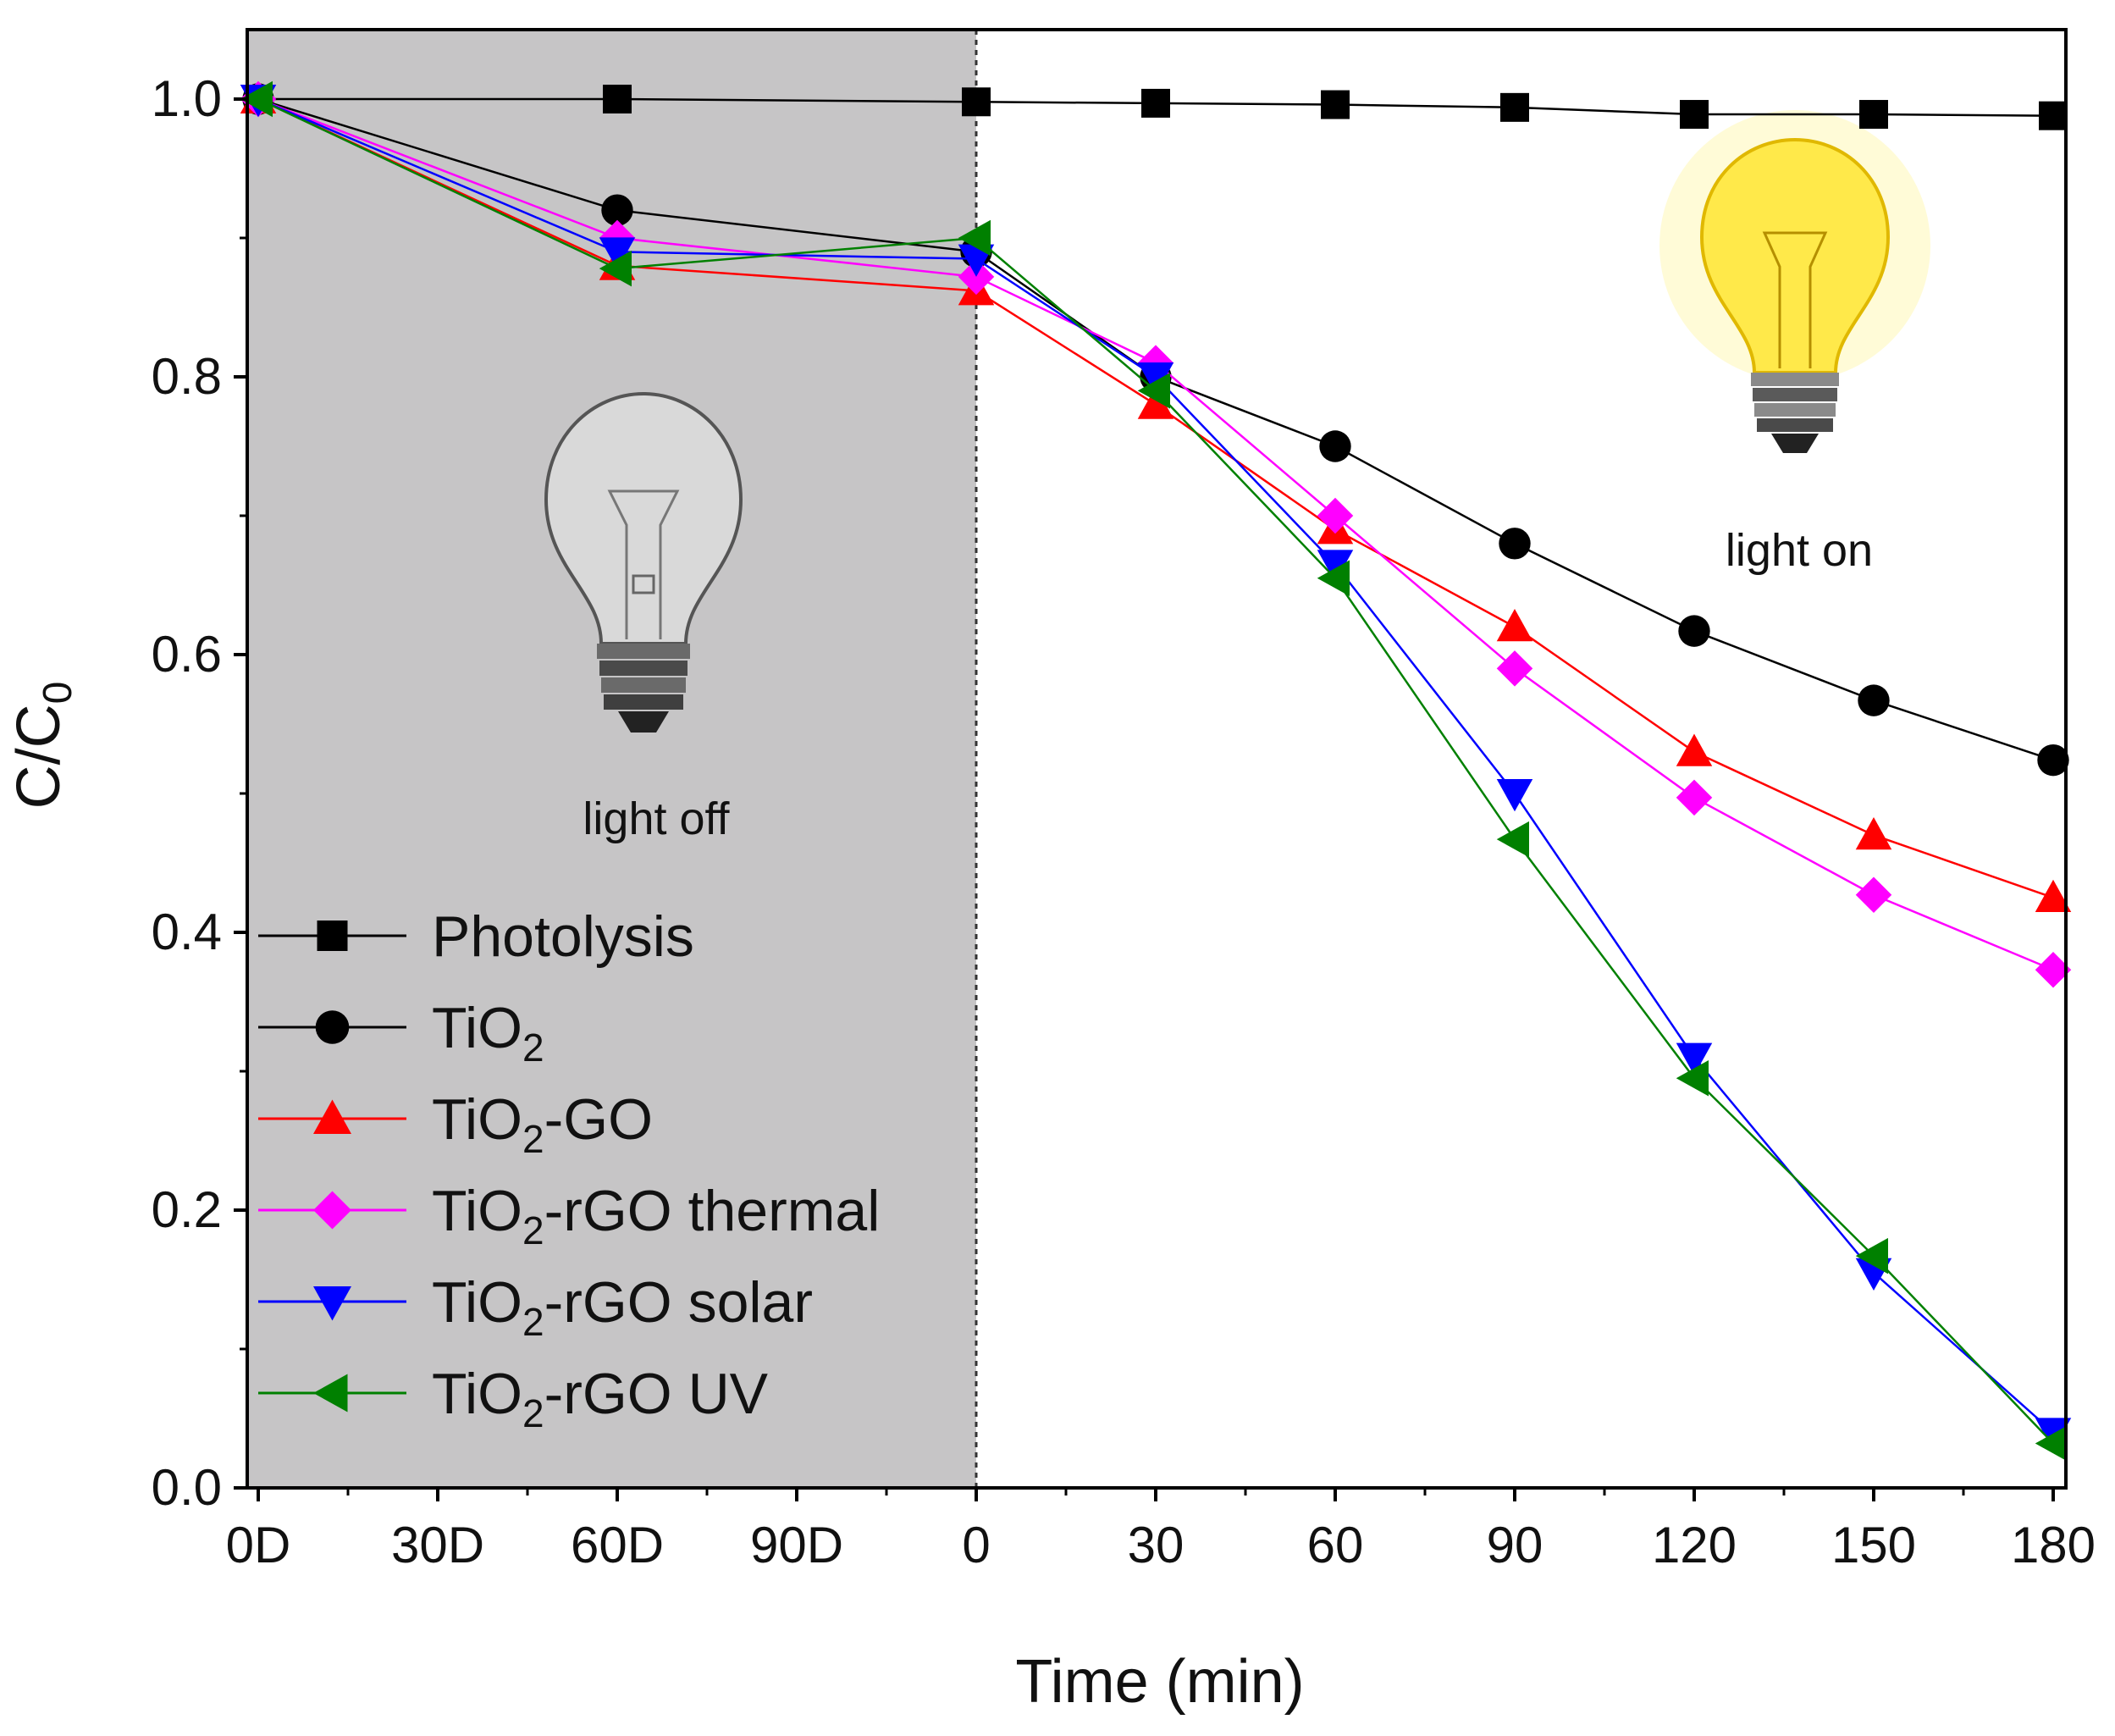 This screenshot has width=2115, height=1736. What do you see at coordinates (1156, 1545) in the screenshot?
I see `x-tick-label: 30` at bounding box center [1156, 1545].